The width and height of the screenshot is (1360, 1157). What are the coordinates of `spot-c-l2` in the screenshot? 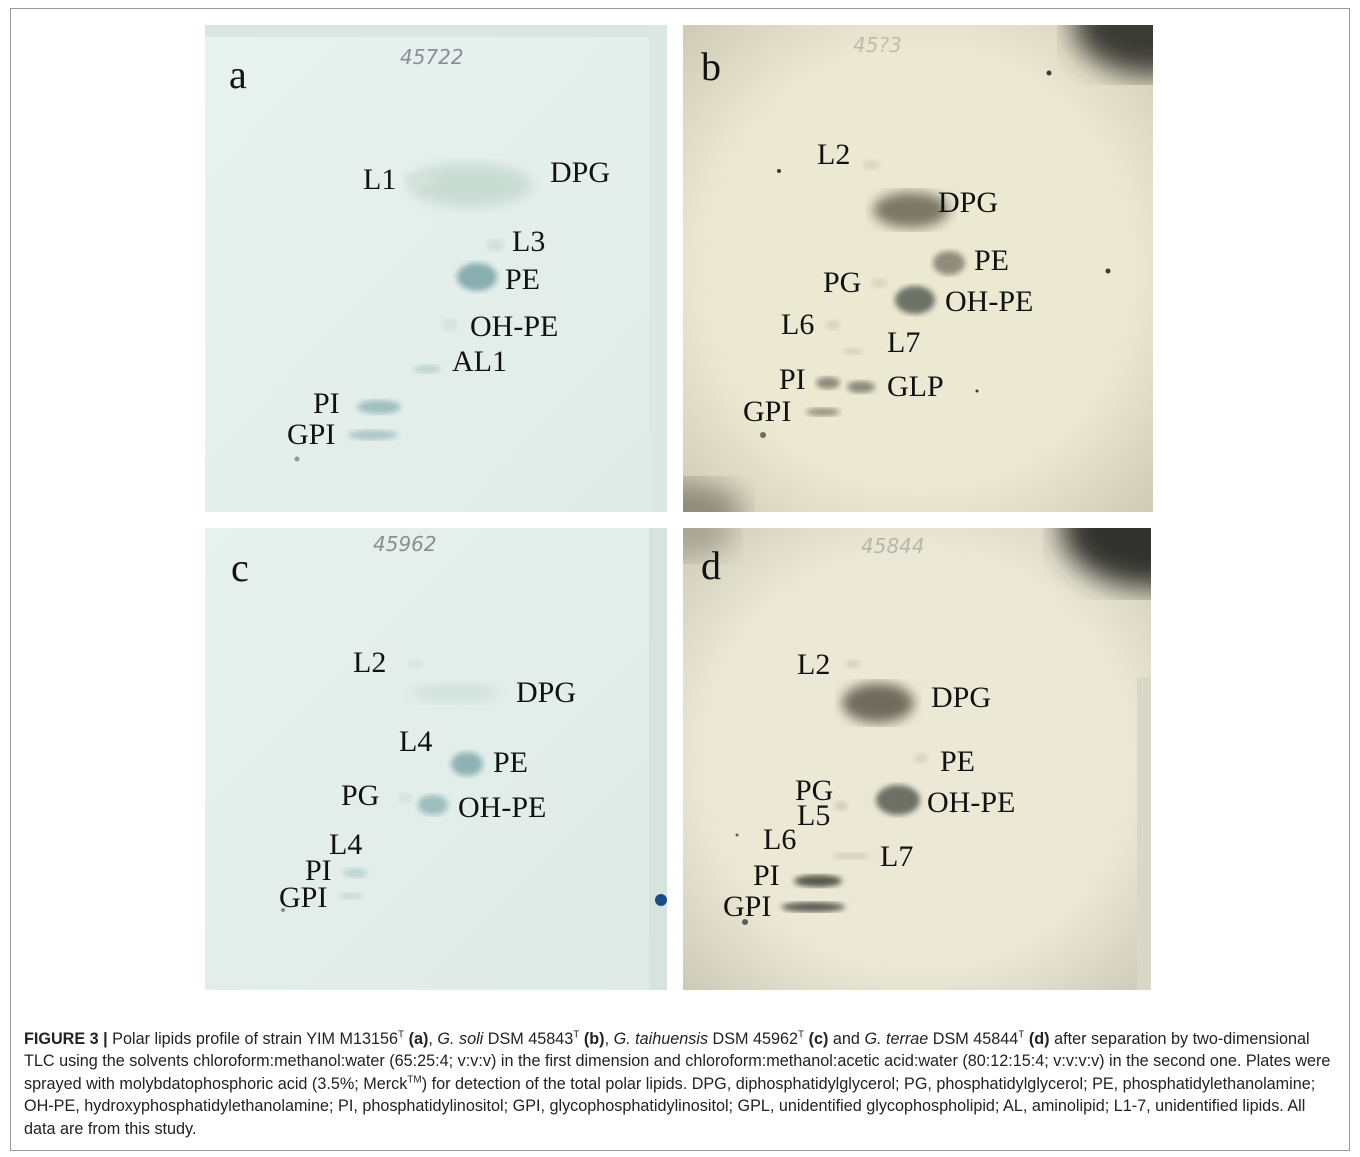 It's located at (415, 664).